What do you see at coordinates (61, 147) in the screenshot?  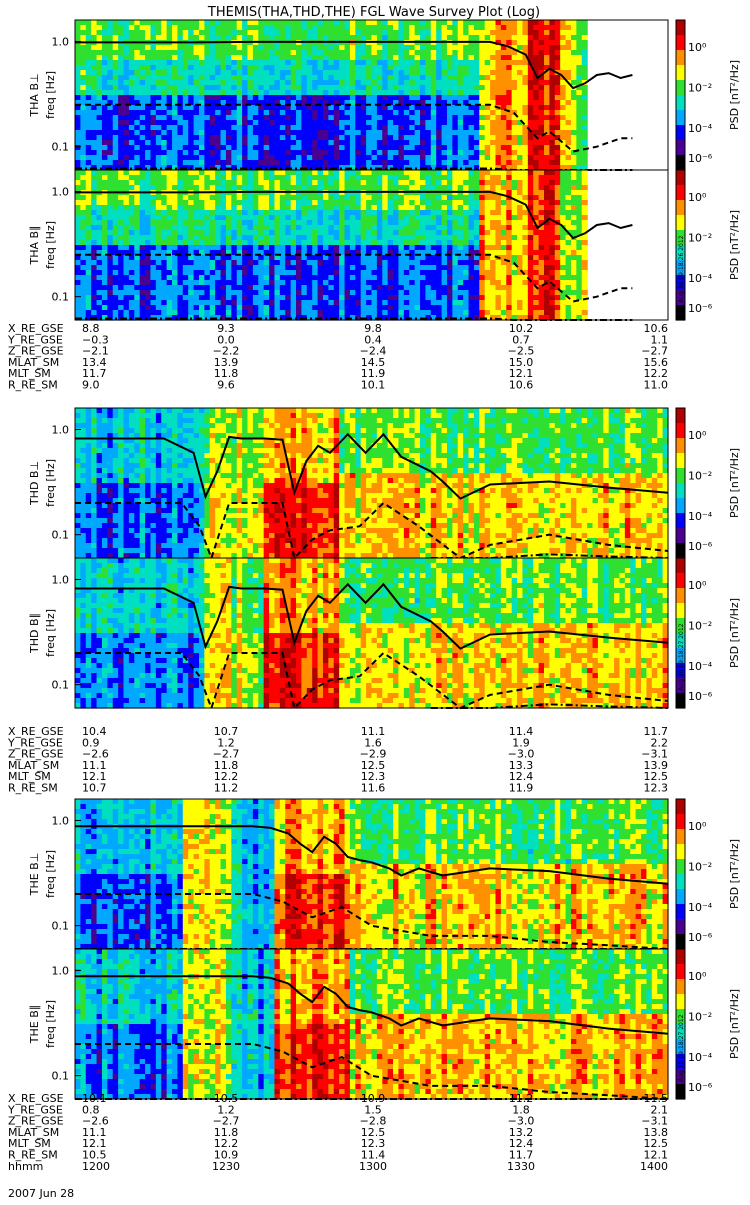 I see `y-tick-label: 0.1` at bounding box center [61, 147].